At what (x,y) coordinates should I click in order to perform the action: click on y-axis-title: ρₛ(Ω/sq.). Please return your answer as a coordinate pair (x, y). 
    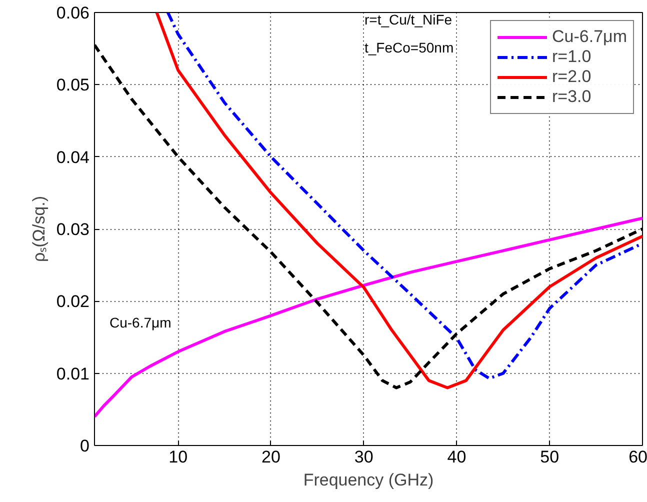
    Looking at the image, I should click on (38, 229).